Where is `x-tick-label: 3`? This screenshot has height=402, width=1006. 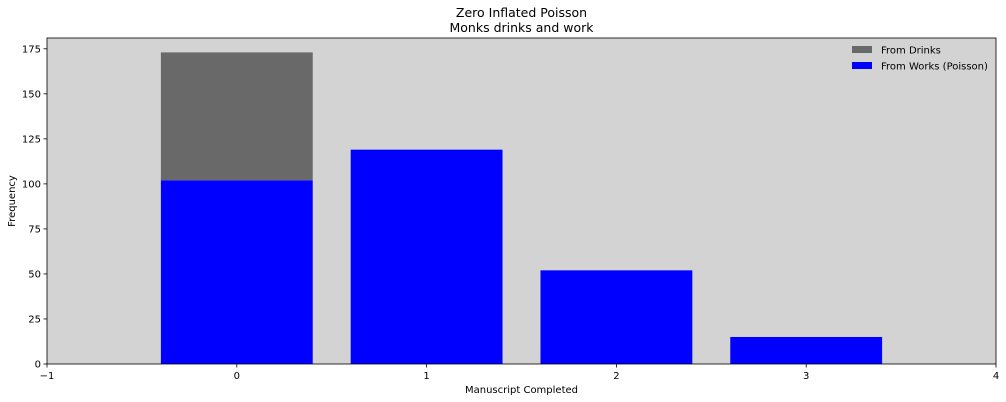 x-tick-label: 3 is located at coordinates (806, 376).